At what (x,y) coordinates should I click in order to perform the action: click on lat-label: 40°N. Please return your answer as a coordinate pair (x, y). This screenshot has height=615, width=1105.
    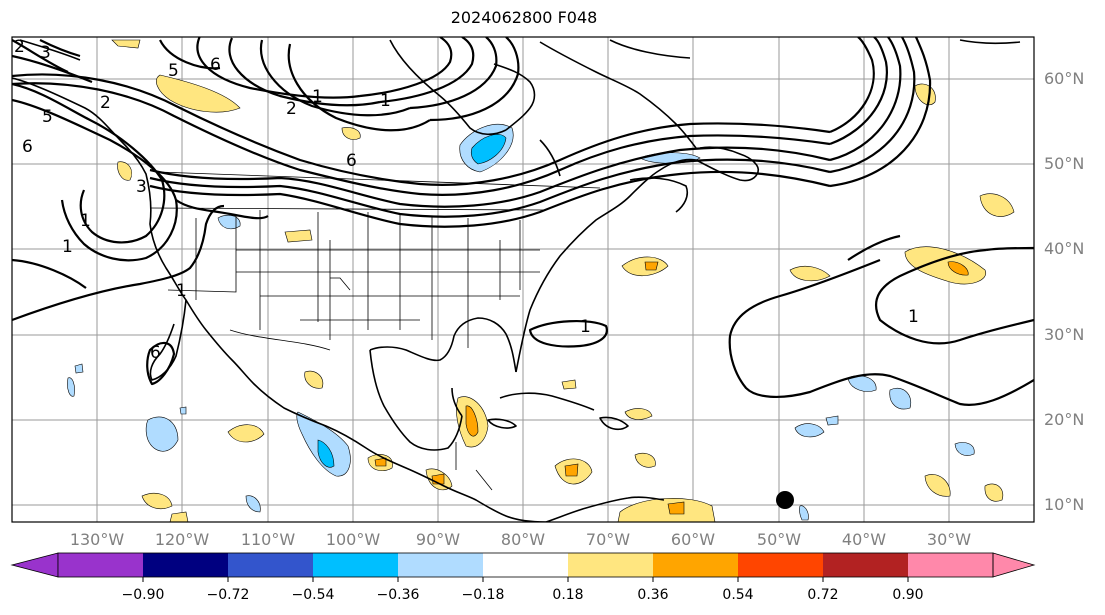
    Looking at the image, I should click on (1064, 248).